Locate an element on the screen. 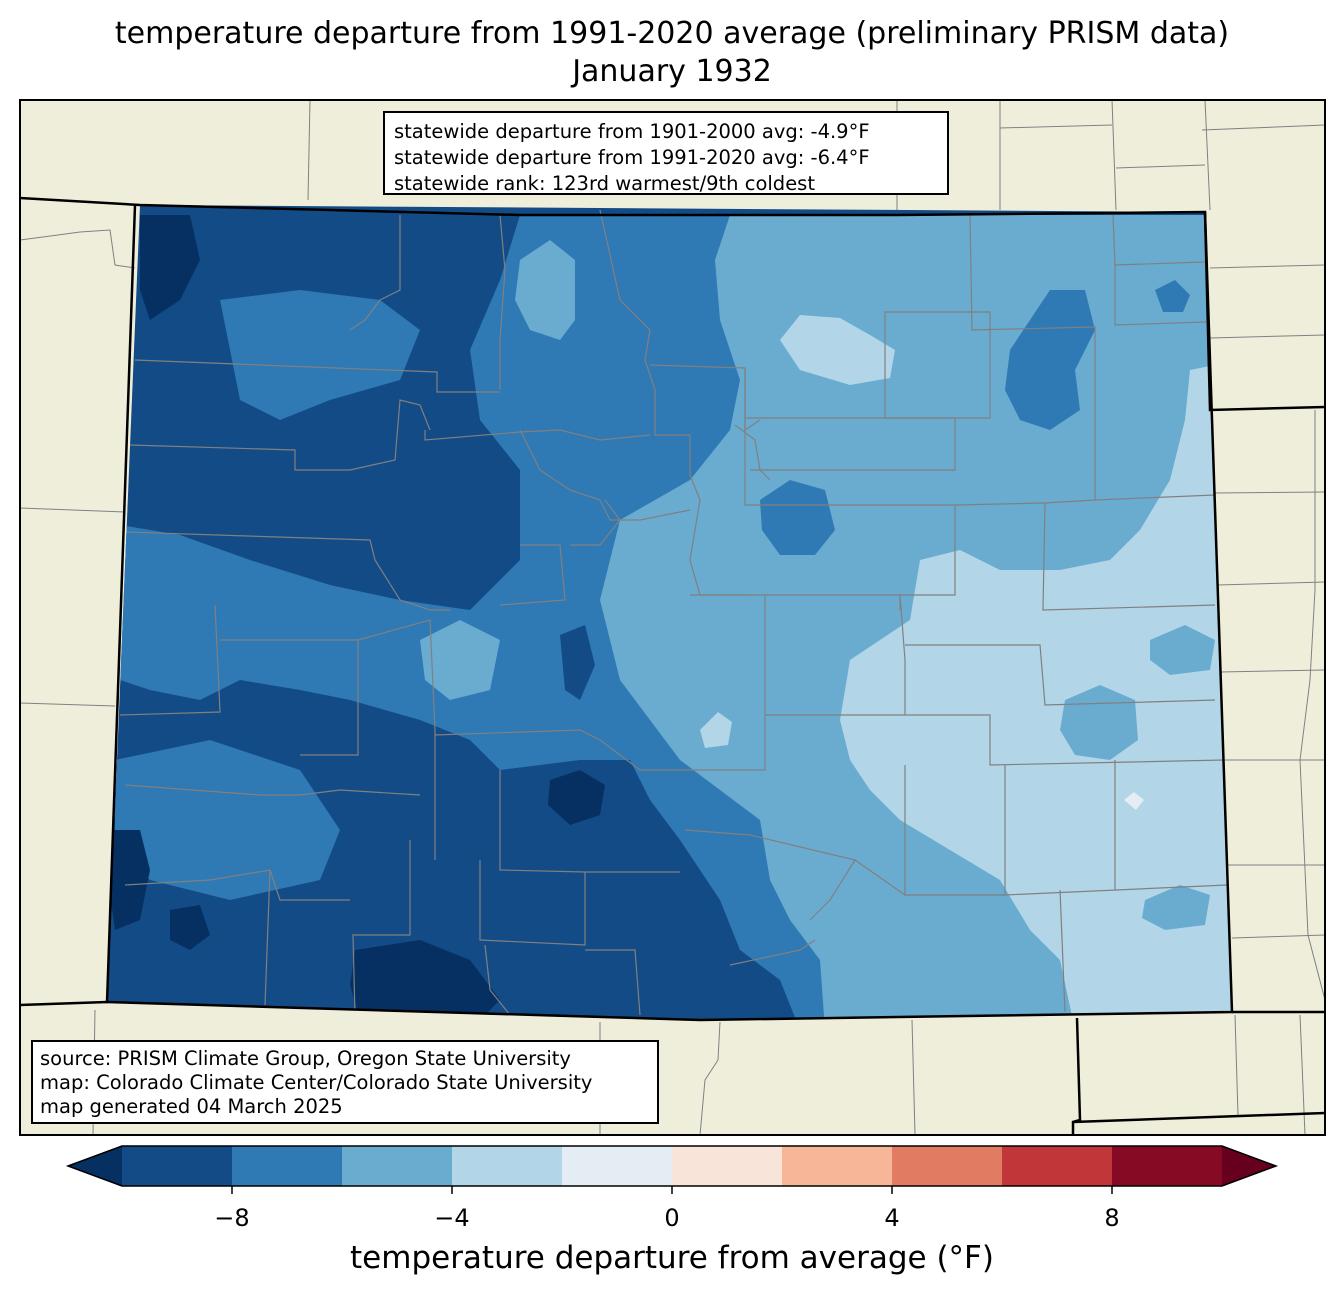 Image resolution: width=1344 pixels, height=1299 pixels. field-patch-sangre-dark is located at coordinates (577, 662).